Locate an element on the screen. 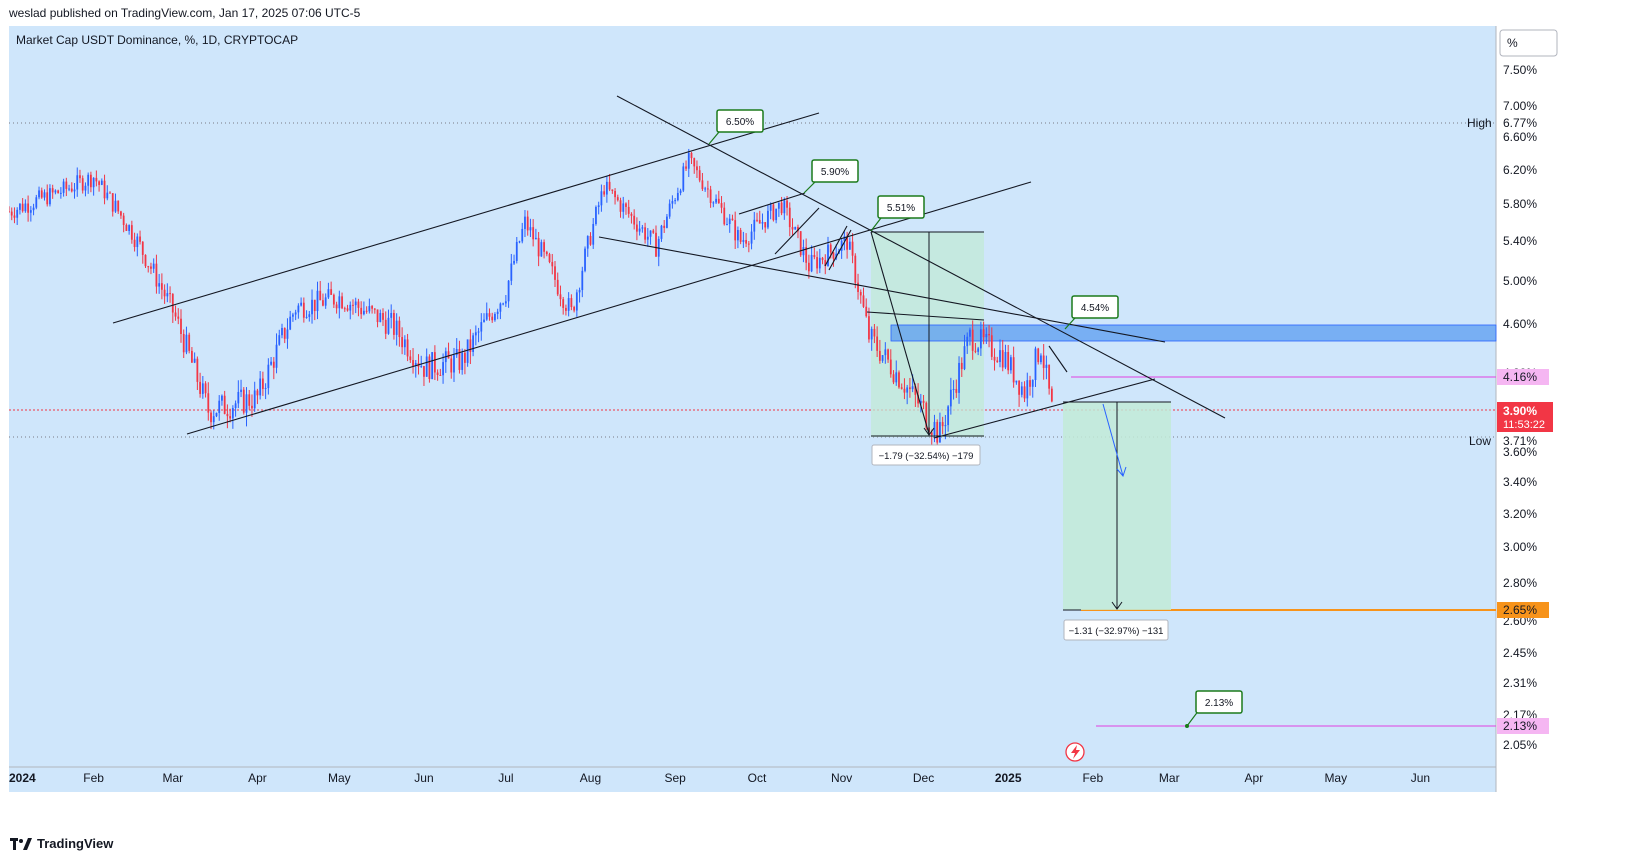  tradingview-logo-icon is located at coordinates (21, 843).